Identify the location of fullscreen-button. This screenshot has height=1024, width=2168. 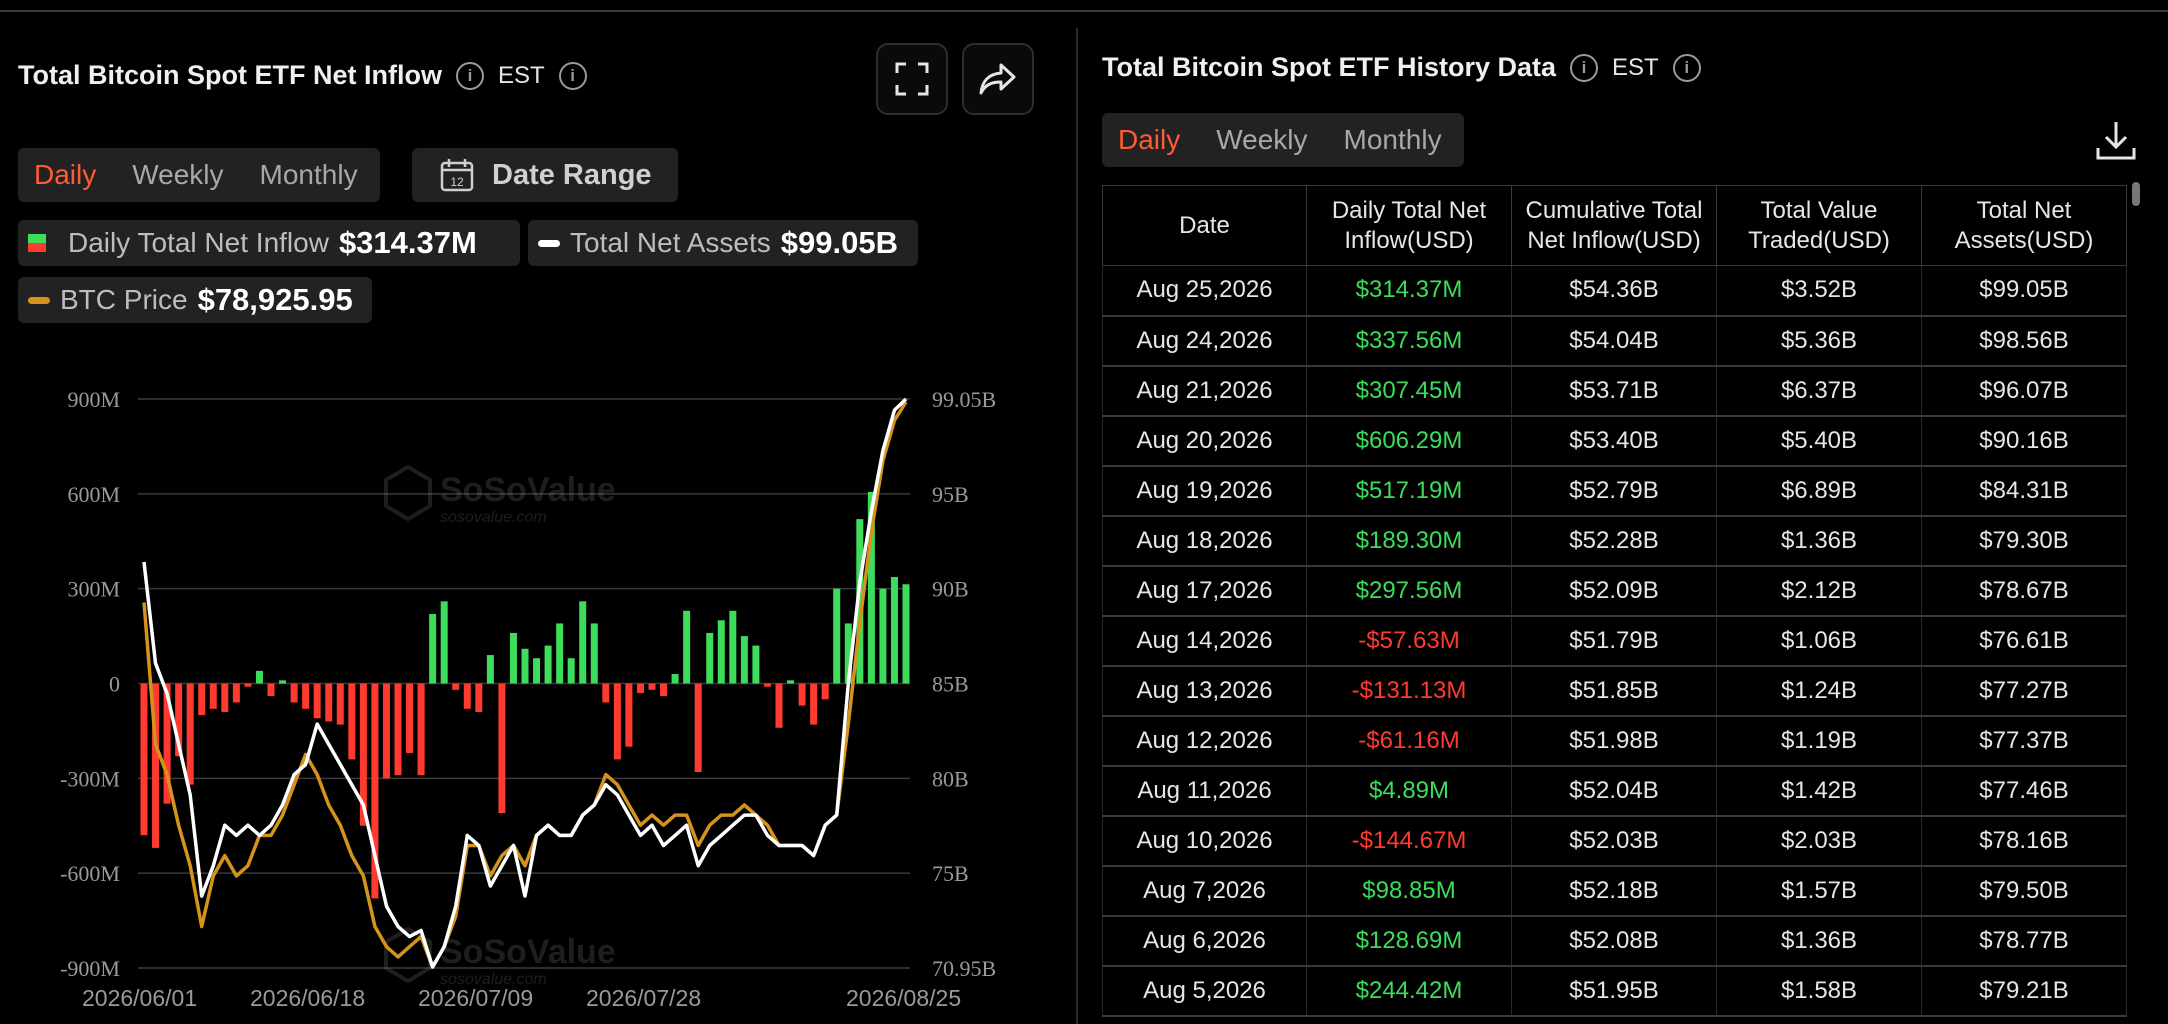
(912, 79).